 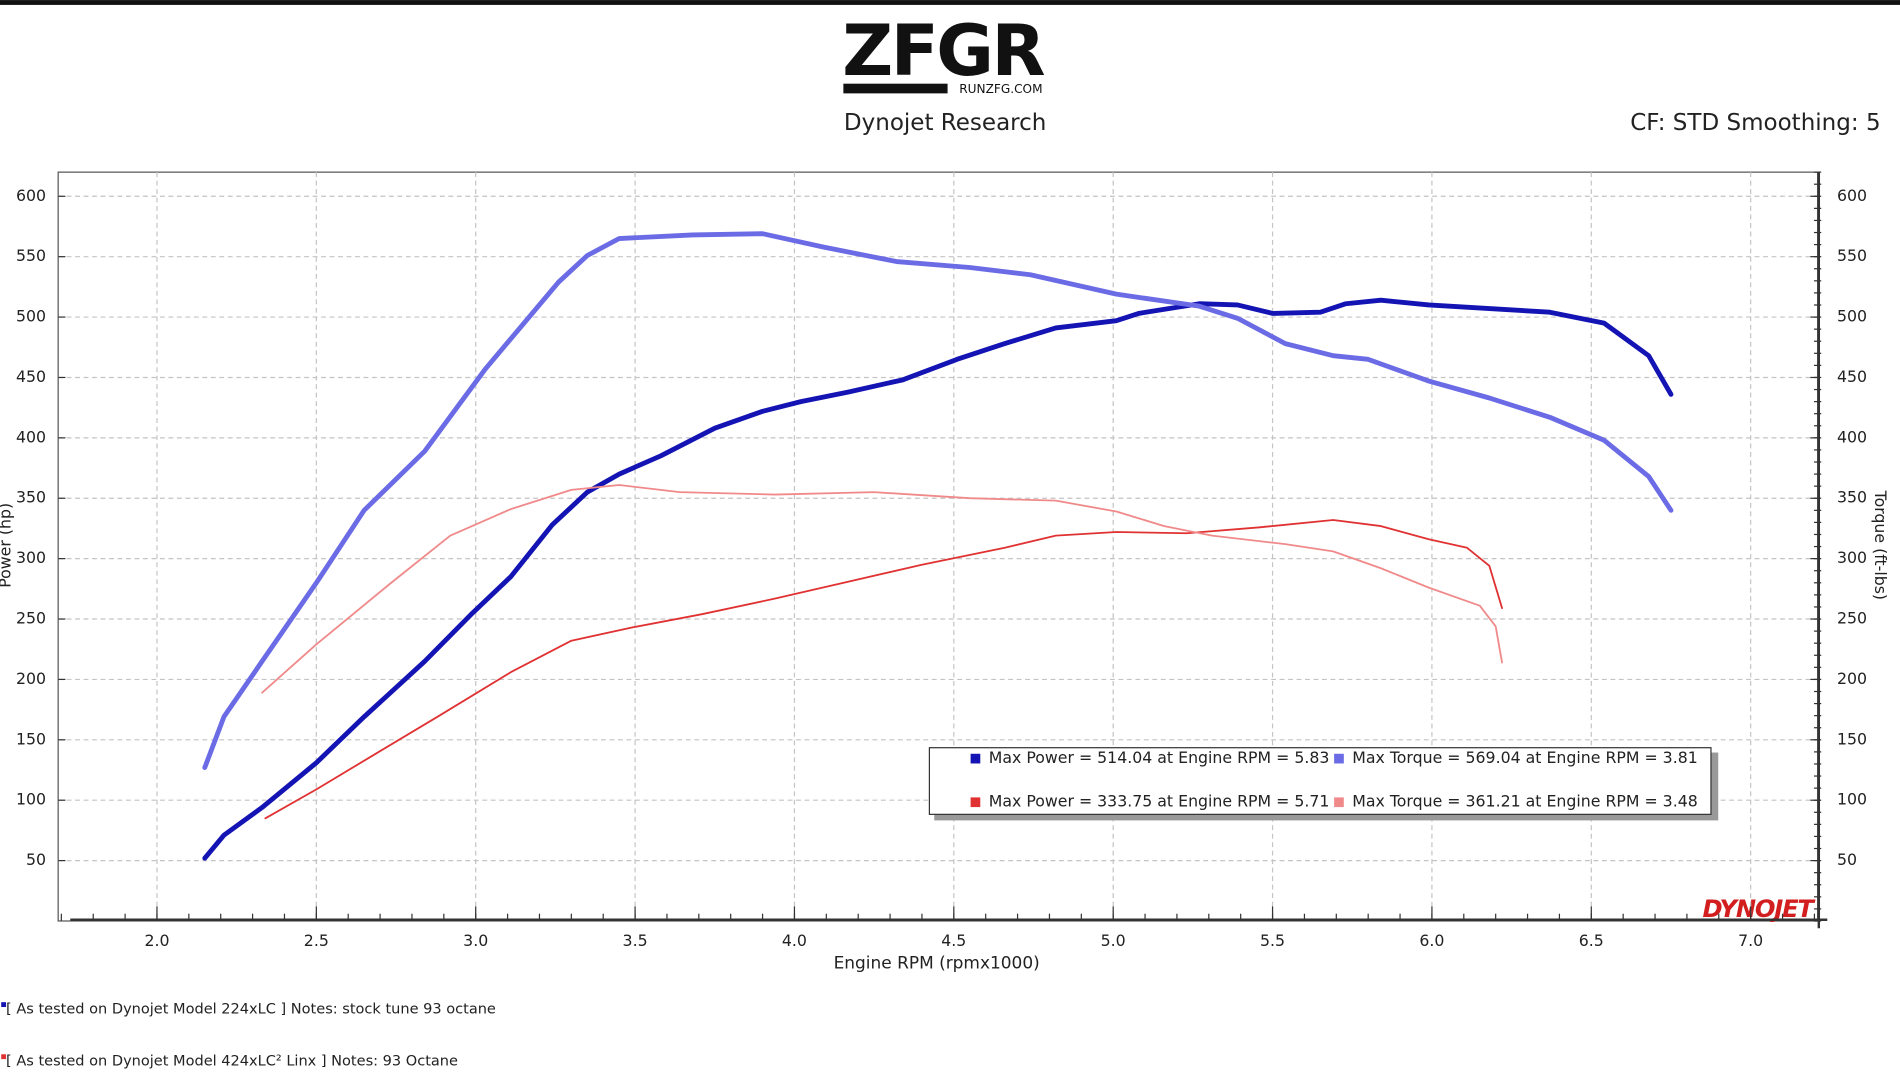 I want to click on legend-label: Max Power = 333.75 at Engine RPM = 5.71, so click(x=1159, y=801).